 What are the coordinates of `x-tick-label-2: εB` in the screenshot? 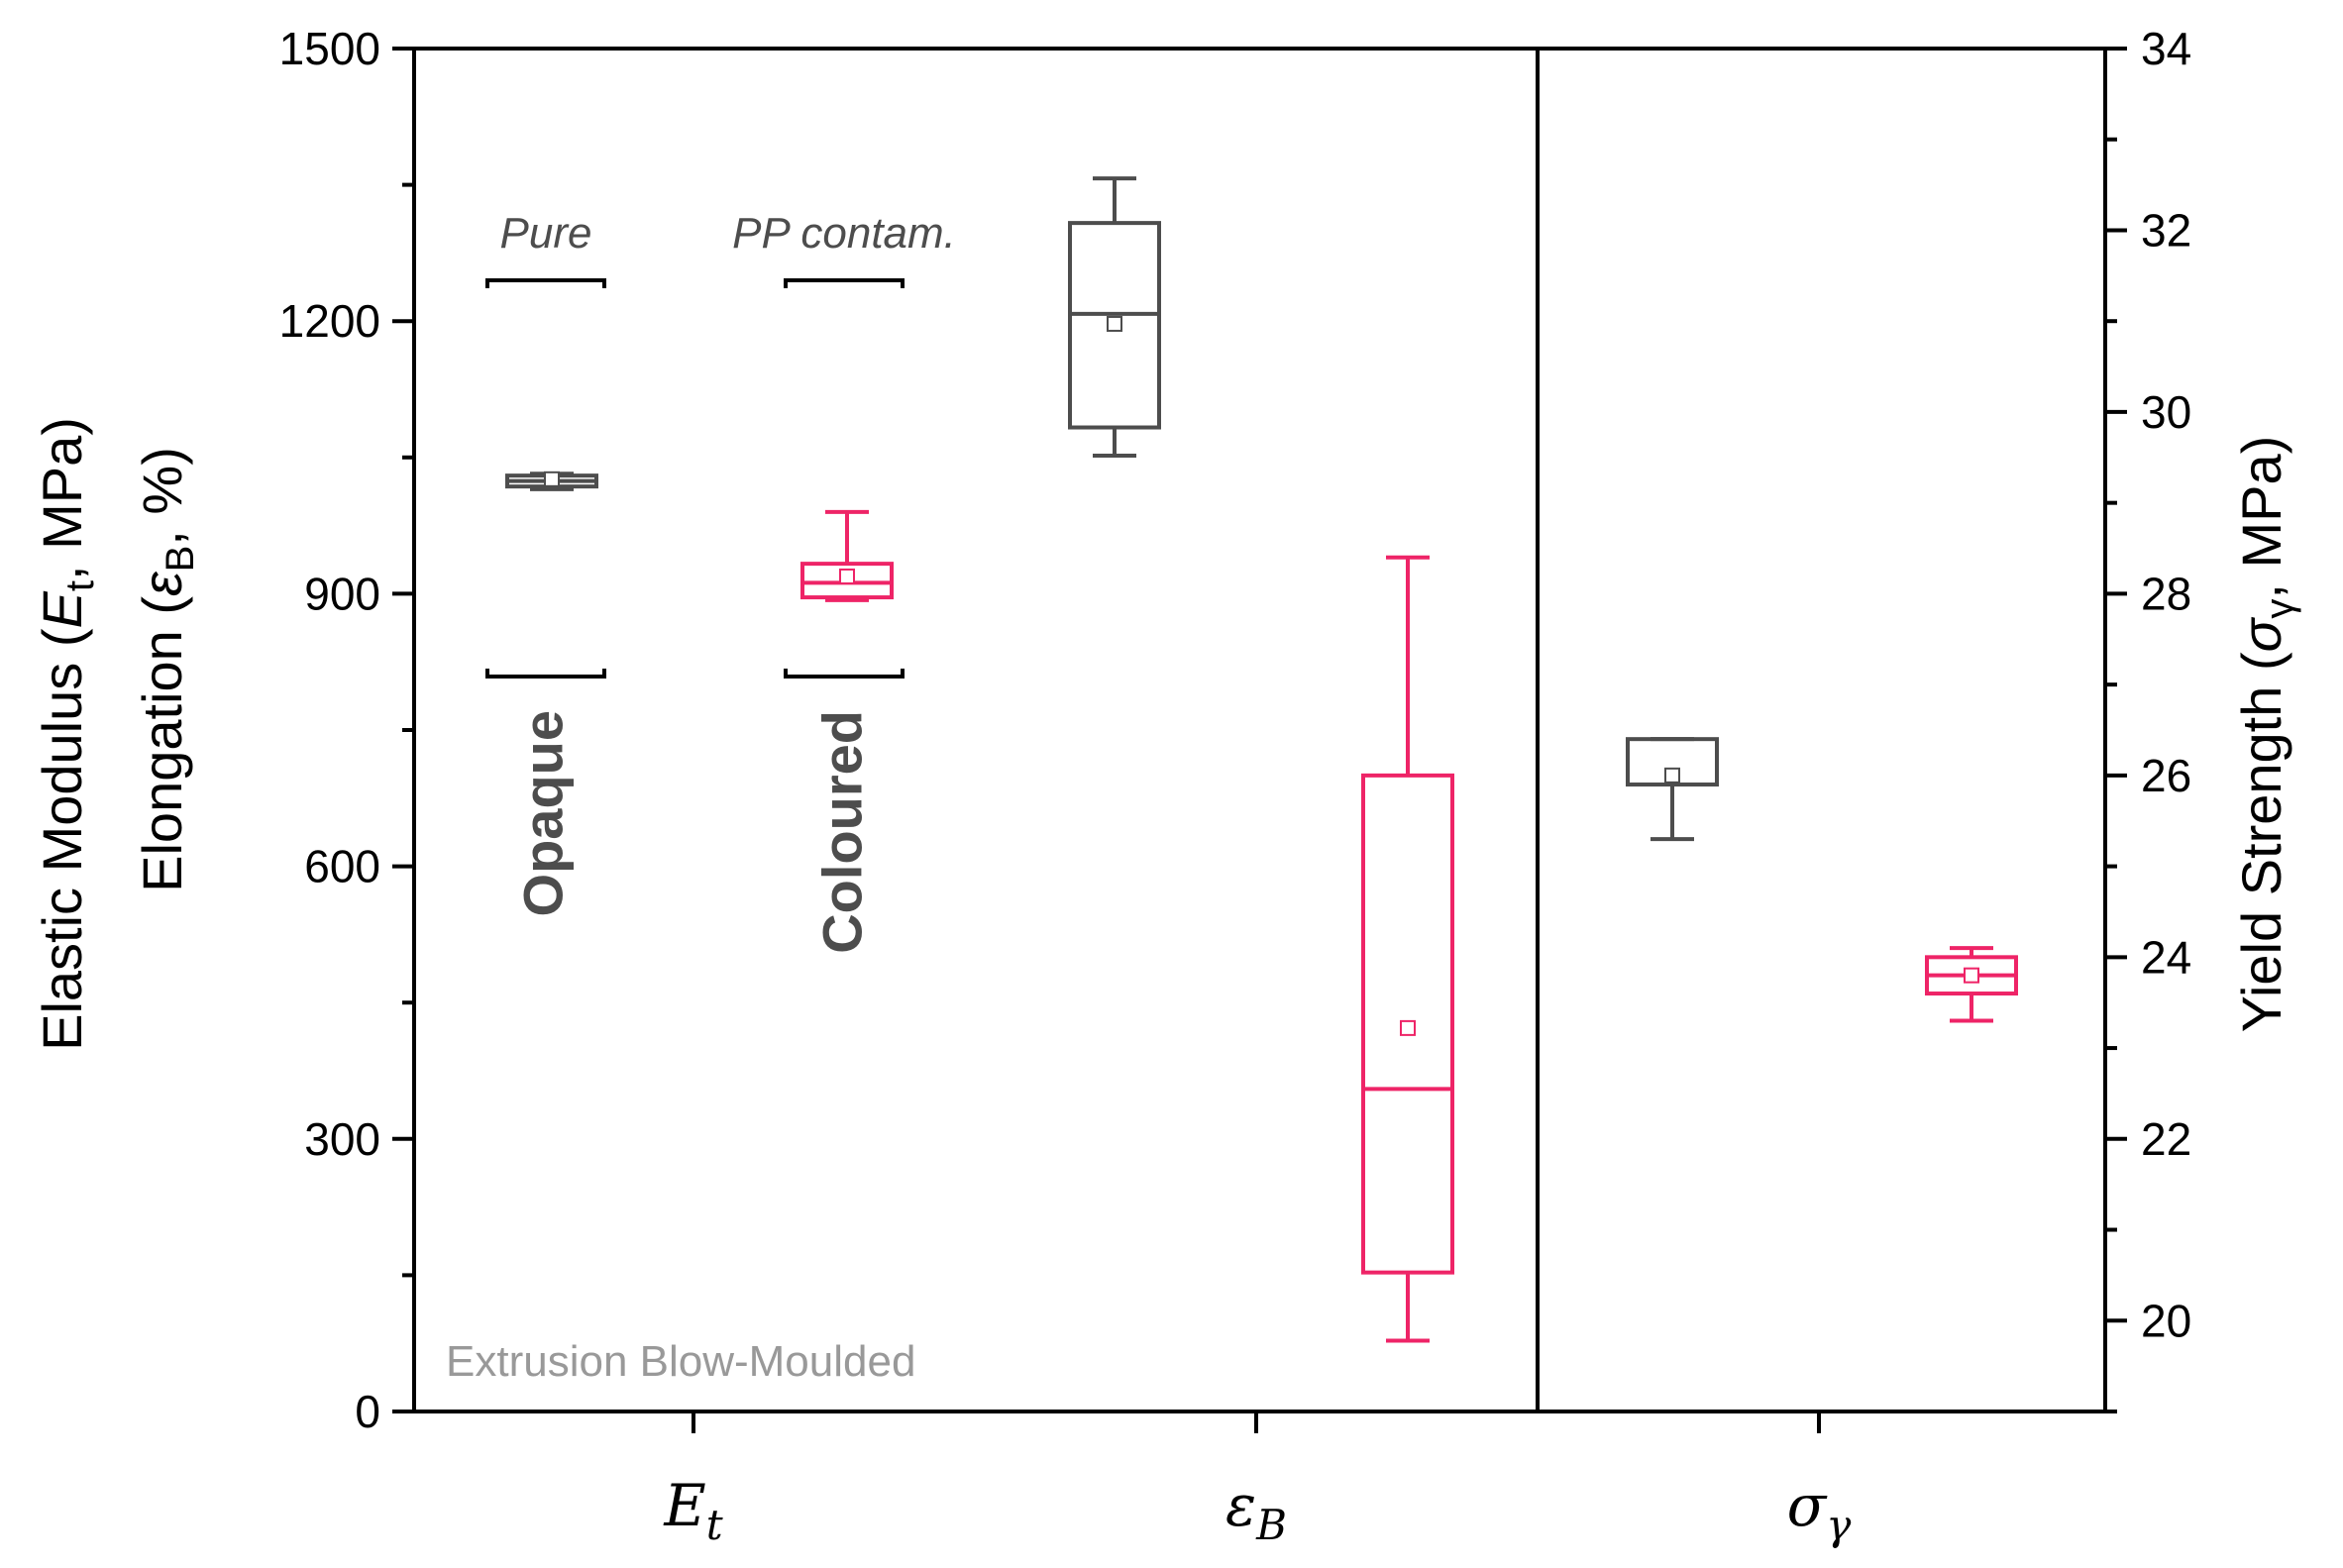 It's located at (1256, 1511).